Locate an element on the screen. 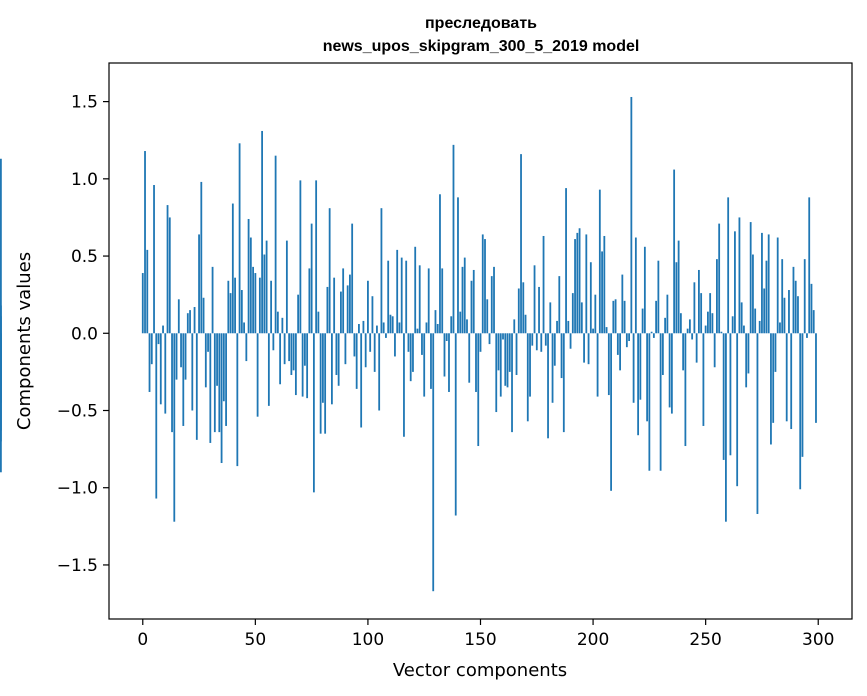 Image resolution: width=867 pixels, height=696 pixels. x-axis-ticks: 0 50 100 150 200 250 300 is located at coordinates (485, 634).